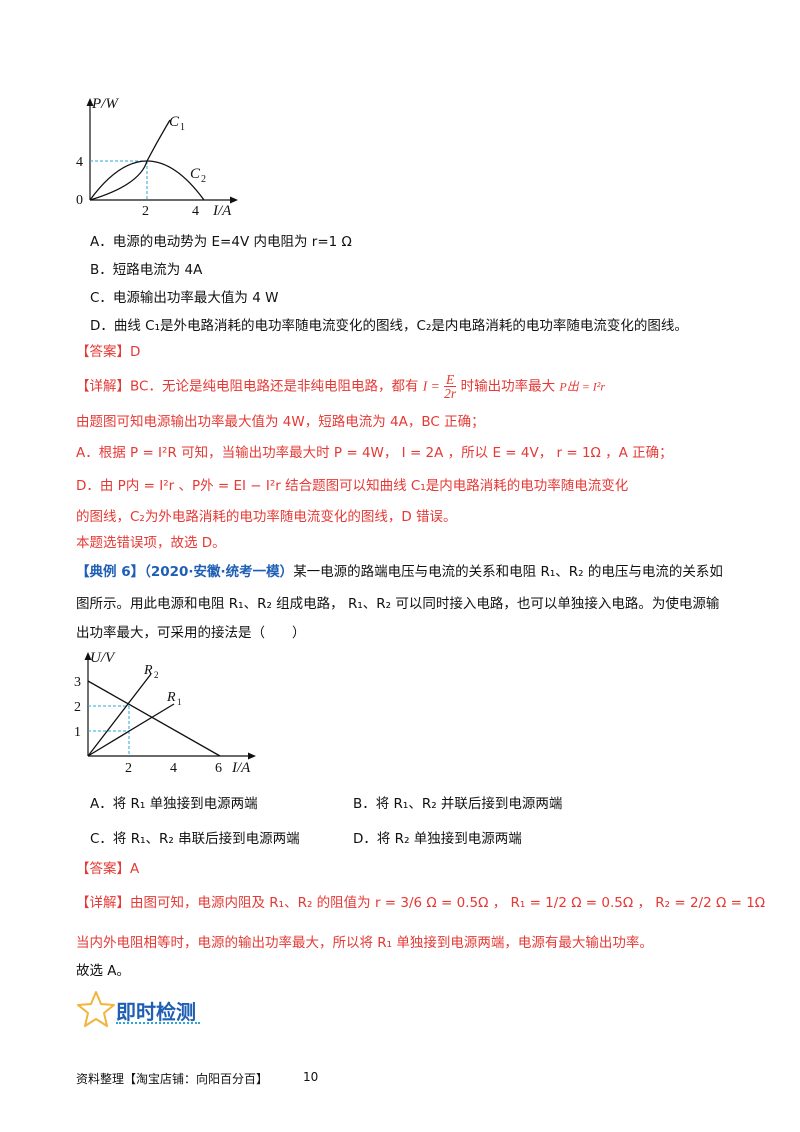  Describe the element at coordinates (171, 697) in the screenshot. I see `r1-label: R` at that location.